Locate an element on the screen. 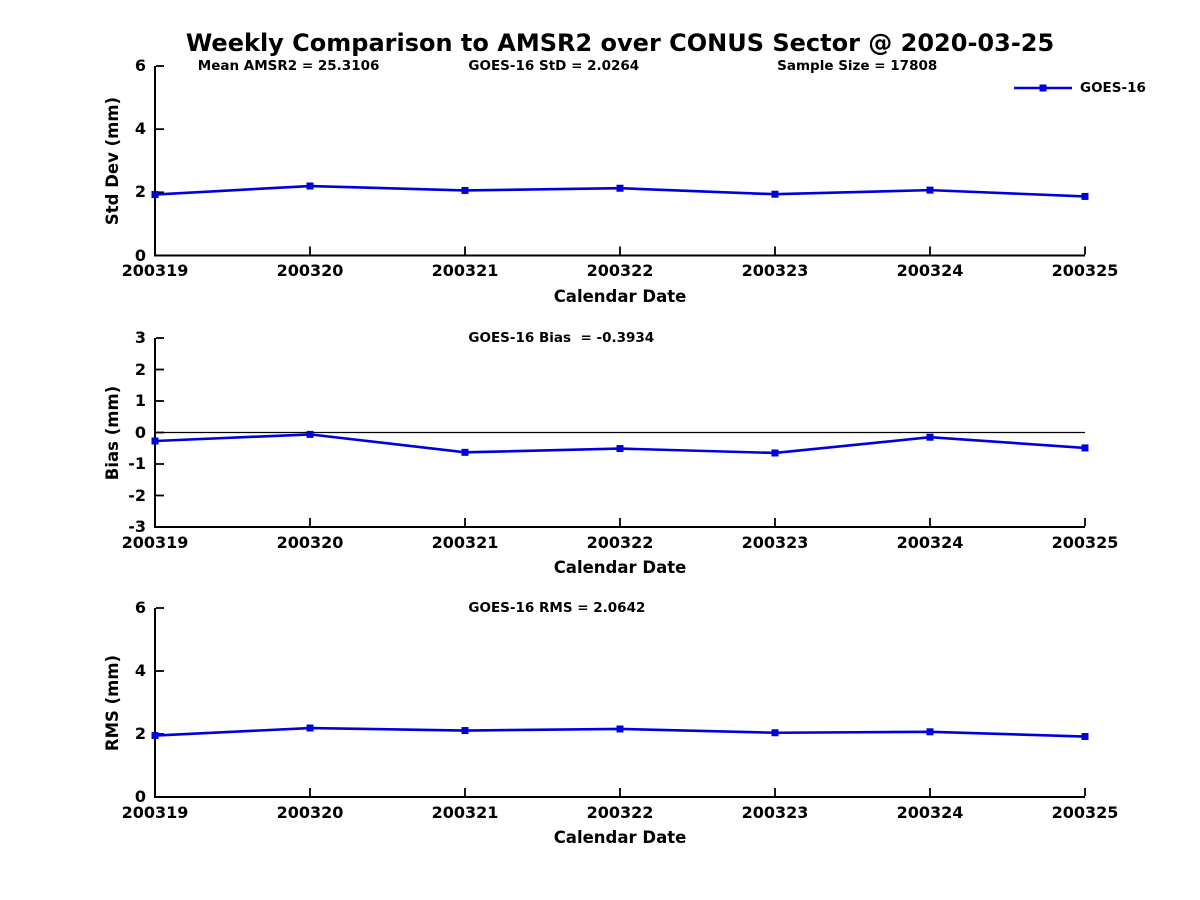  std-dev-xtick-label: 200321 is located at coordinates (465, 270).